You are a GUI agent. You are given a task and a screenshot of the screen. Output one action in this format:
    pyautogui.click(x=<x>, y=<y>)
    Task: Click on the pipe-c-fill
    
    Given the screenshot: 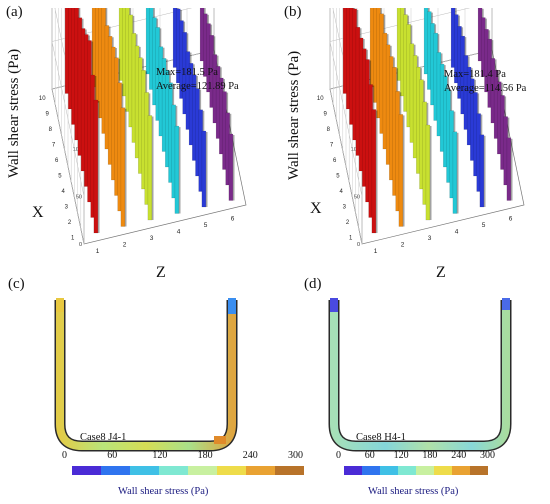 What is the action you would take?
    pyautogui.click(x=146, y=375)
    